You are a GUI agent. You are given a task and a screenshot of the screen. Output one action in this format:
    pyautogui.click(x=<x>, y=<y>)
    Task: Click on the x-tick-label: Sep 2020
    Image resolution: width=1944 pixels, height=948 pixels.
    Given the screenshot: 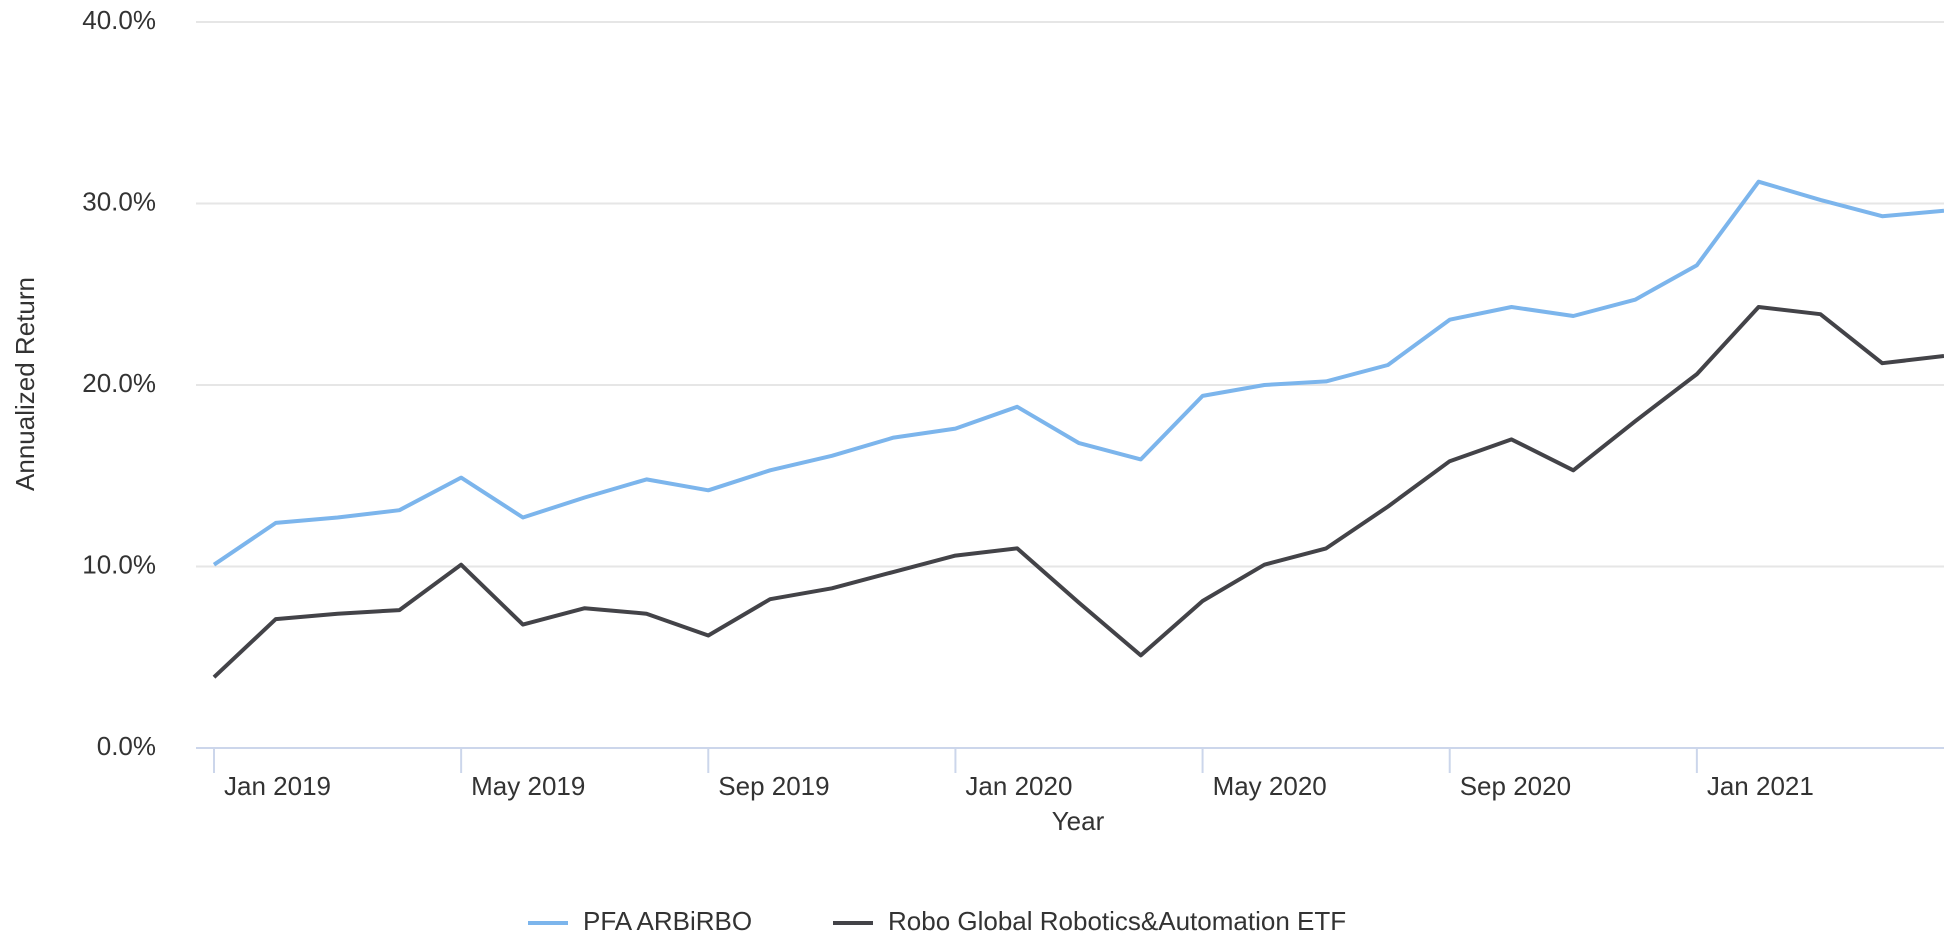 What is the action you would take?
    pyautogui.click(x=1515, y=786)
    